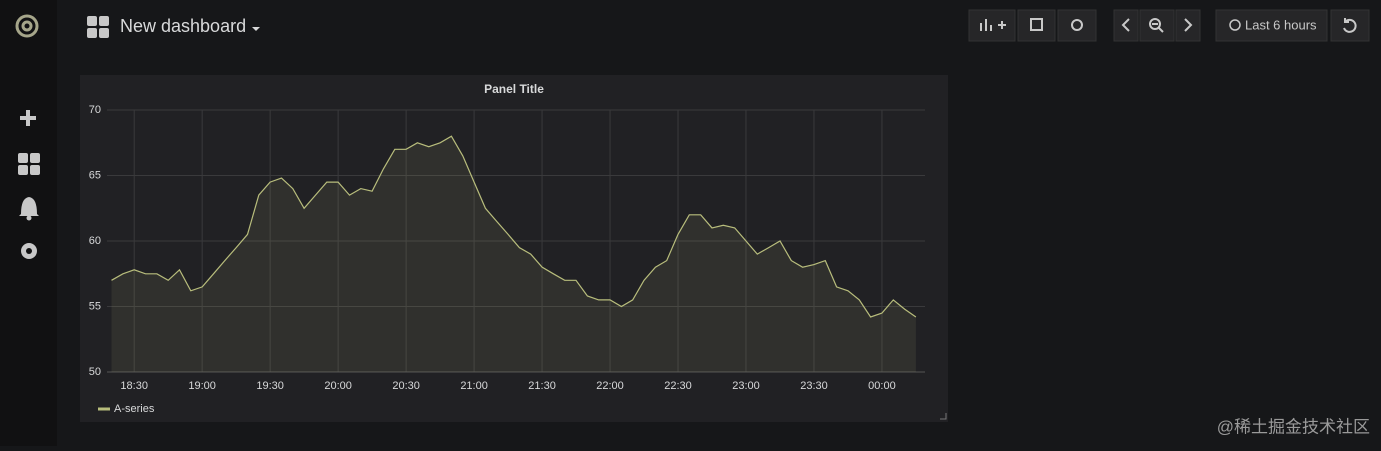 This screenshot has width=1381, height=451. What do you see at coordinates (202, 386) in the screenshot?
I see `x-tick-label: 19:00` at bounding box center [202, 386].